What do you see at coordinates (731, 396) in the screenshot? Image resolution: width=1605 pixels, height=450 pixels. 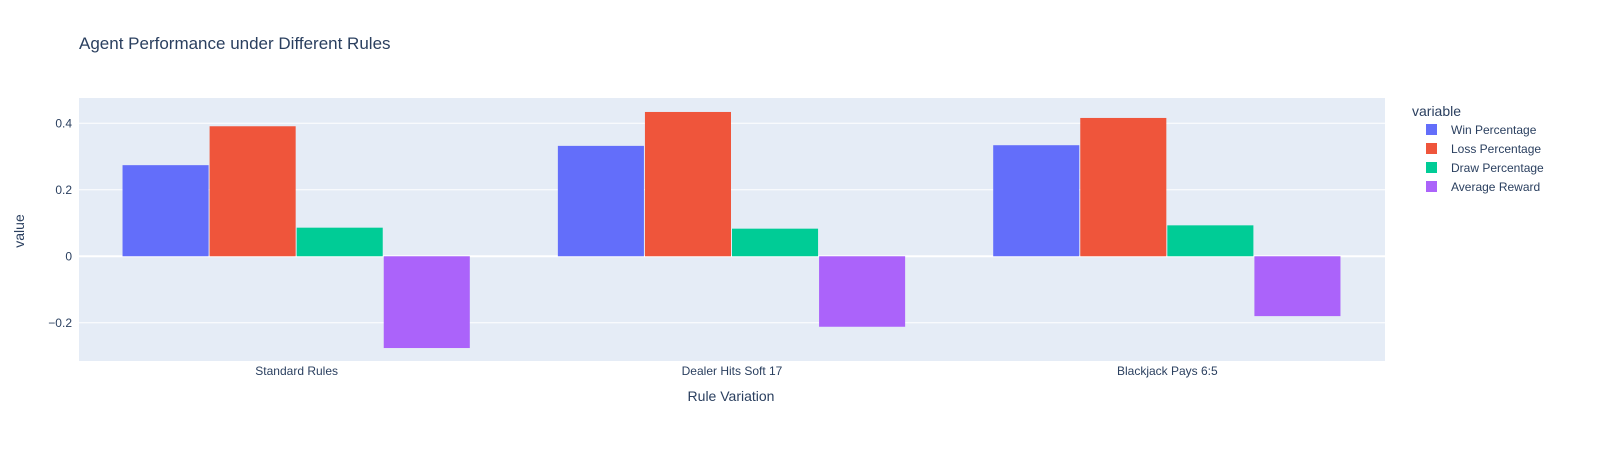 I see `x-axis-title: Rule Variation` at bounding box center [731, 396].